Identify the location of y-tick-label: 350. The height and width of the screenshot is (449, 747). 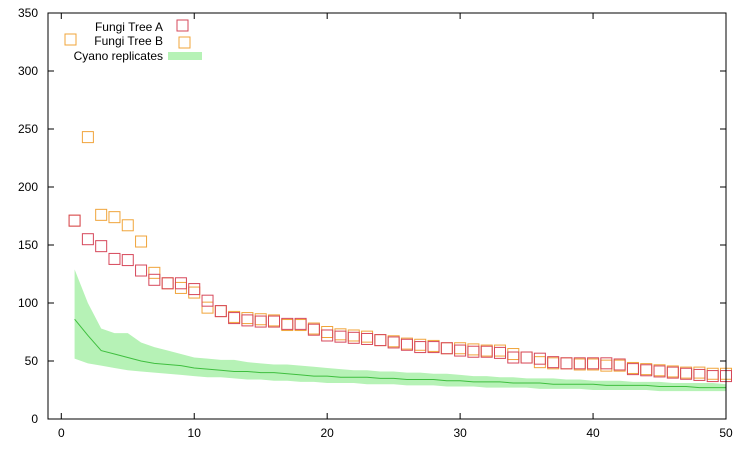
(28, 13).